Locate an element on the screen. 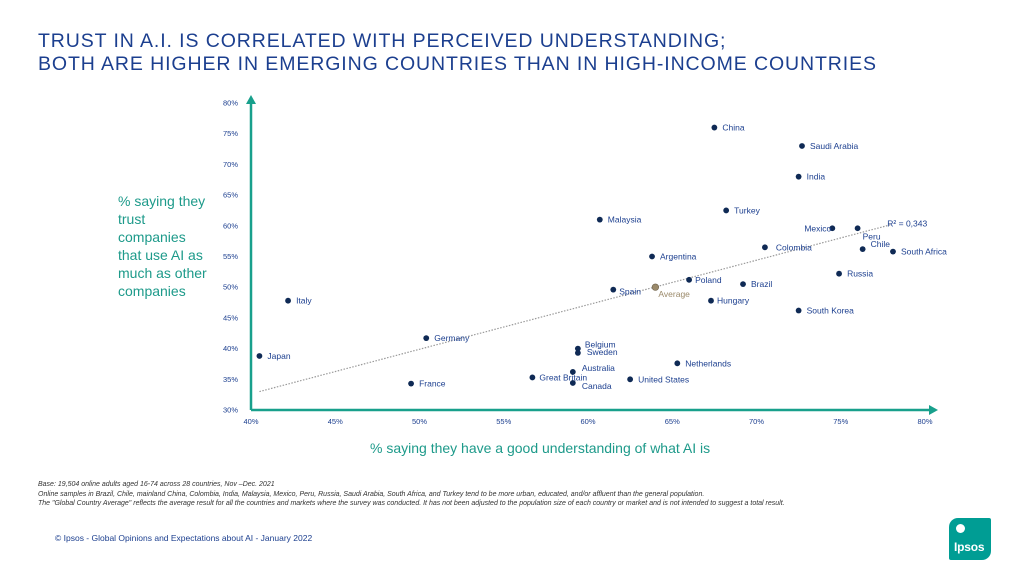 The height and width of the screenshot is (576, 1024). y-axis-arrow is located at coordinates (251, 99).